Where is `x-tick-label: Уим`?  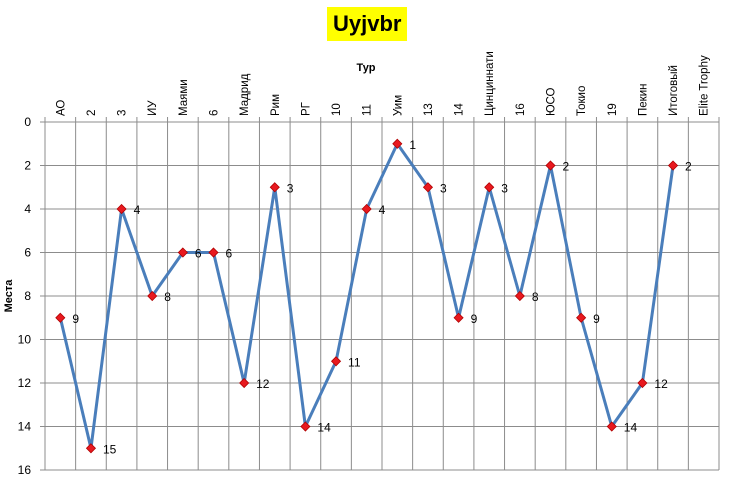 x-tick-label: Уим is located at coordinates (398, 105).